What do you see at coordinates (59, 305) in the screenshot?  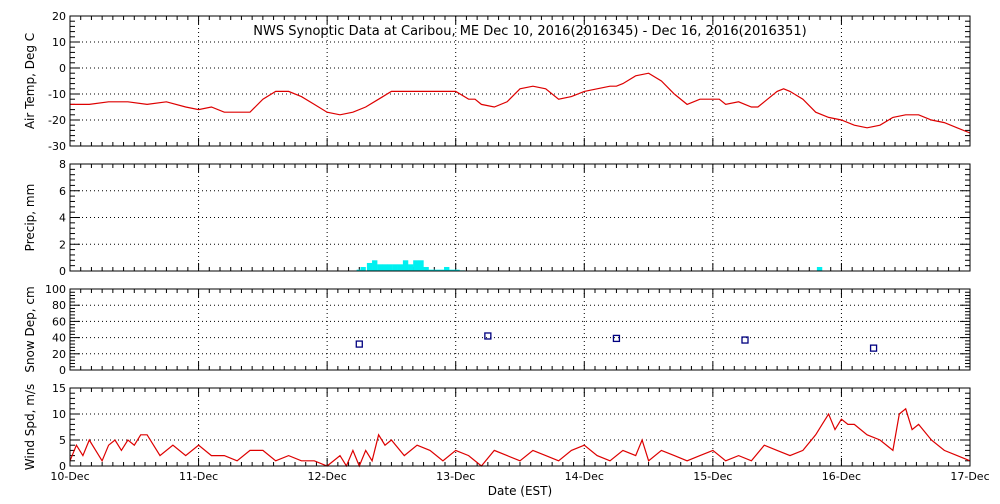 I see `snow-depth-y-tick-label: 80` at bounding box center [59, 305].